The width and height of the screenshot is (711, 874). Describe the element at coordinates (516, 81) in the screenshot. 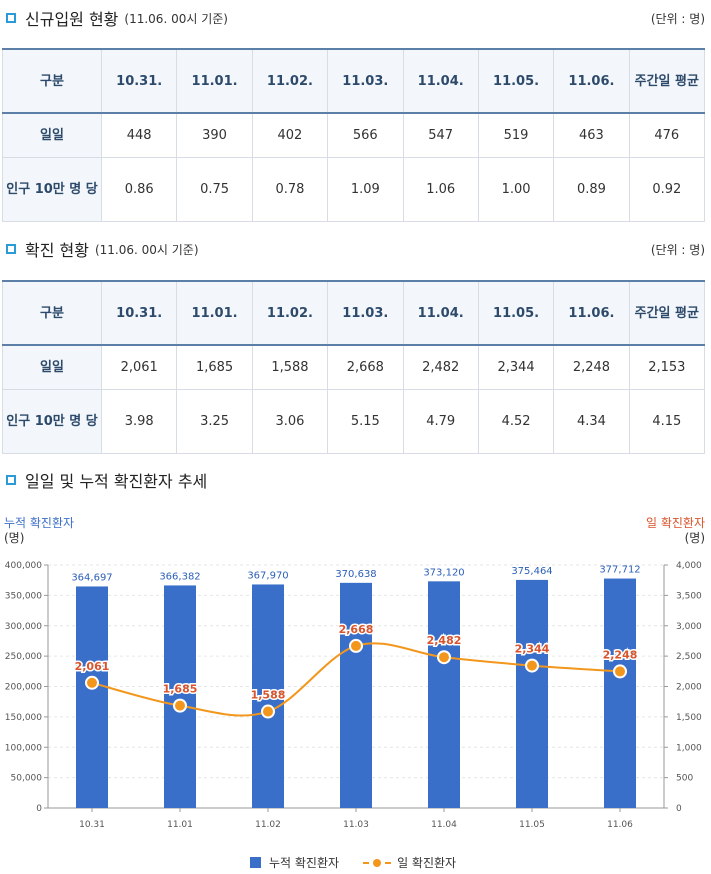

I see `column-header: 11.05.` at that location.